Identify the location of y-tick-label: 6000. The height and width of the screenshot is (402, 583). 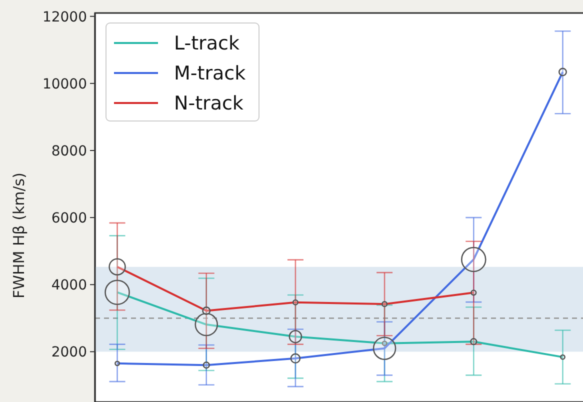
(69, 218).